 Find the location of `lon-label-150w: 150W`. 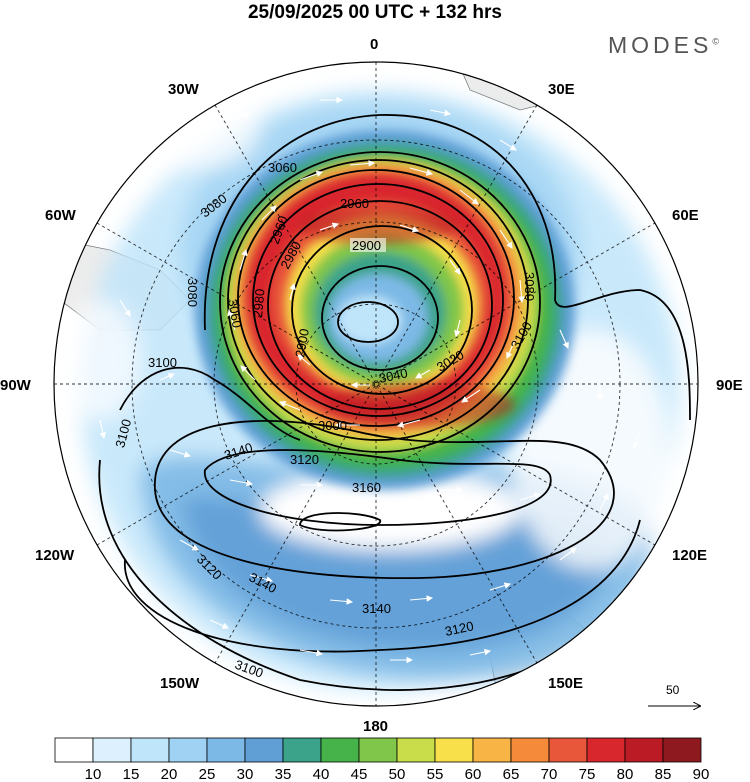

lon-label-150w: 150W is located at coordinates (180, 683).